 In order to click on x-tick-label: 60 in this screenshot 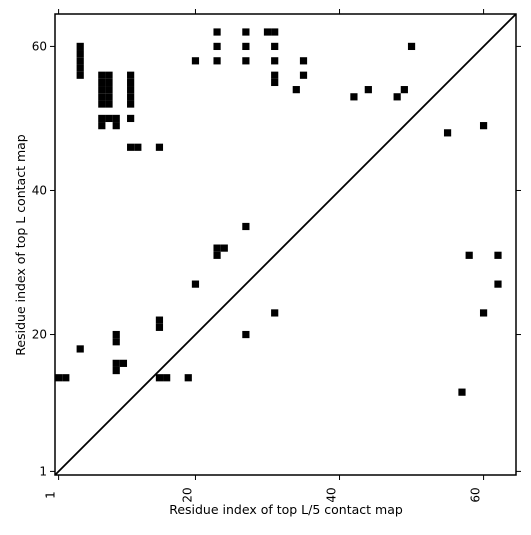, I will do `click(476, 494)`.